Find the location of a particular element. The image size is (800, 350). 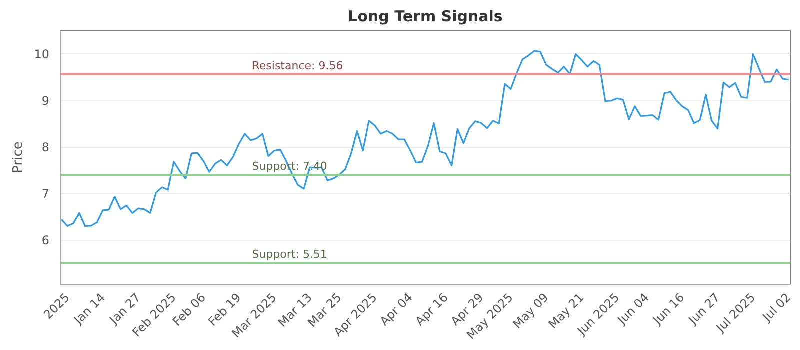

x-tick-label: Apr 04 is located at coordinates (396, 309).